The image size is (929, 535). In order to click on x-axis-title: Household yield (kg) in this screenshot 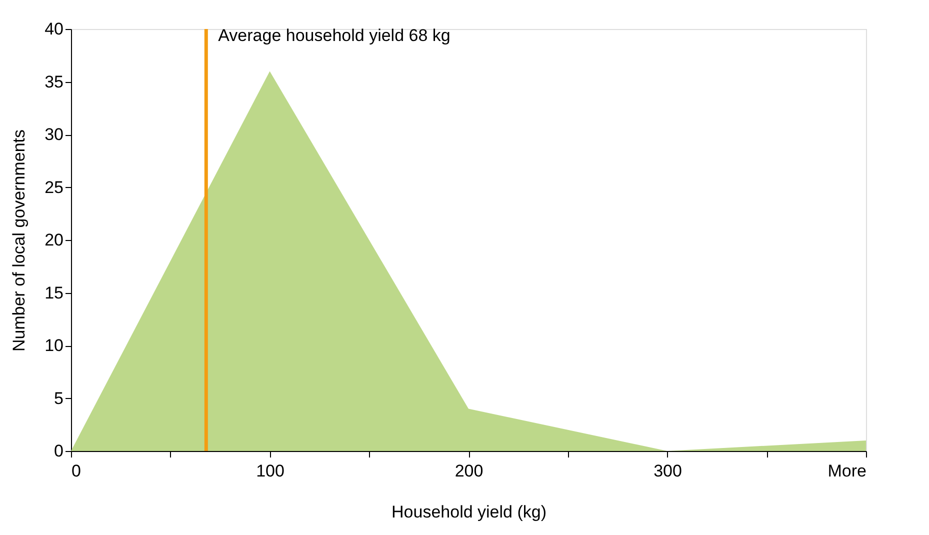, I will do `click(469, 512)`.